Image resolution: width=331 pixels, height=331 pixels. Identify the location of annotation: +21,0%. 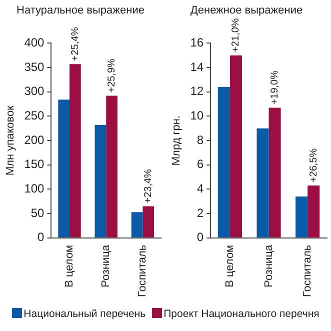
(236, 35).